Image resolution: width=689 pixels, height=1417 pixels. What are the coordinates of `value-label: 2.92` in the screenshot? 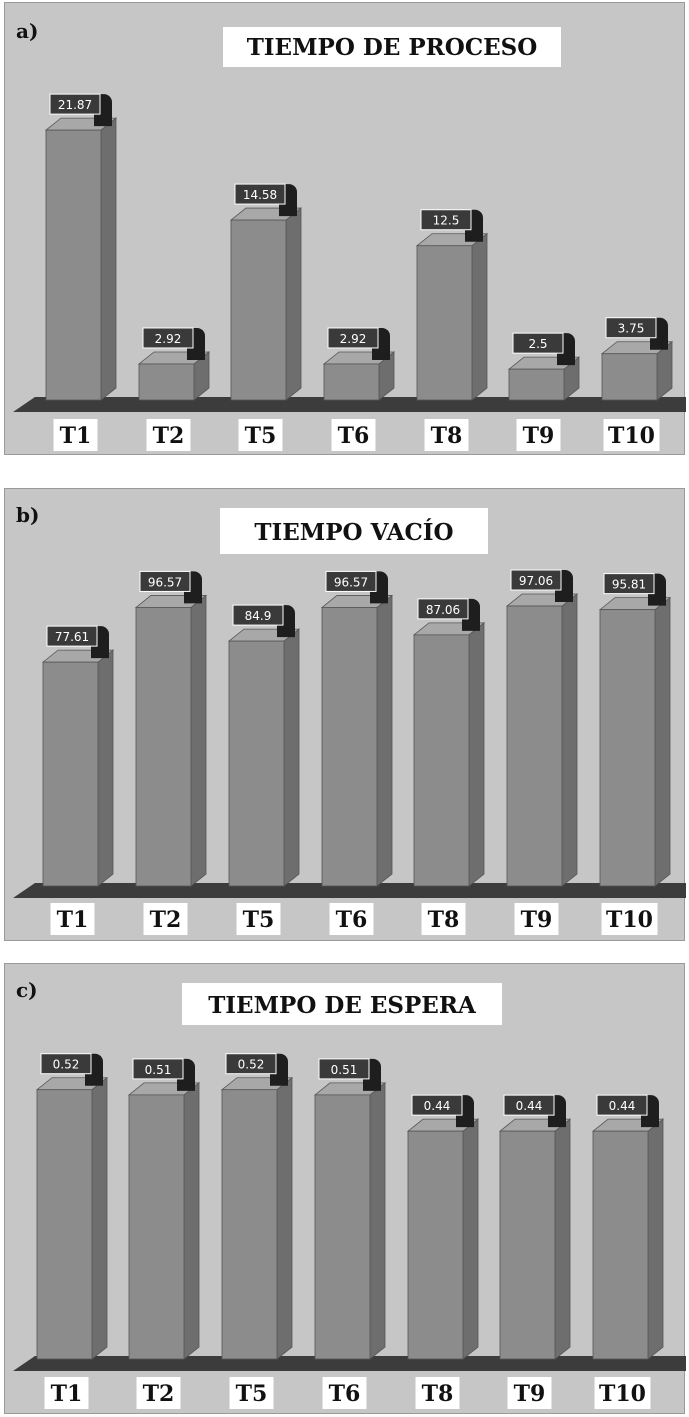 It's located at (168, 339).